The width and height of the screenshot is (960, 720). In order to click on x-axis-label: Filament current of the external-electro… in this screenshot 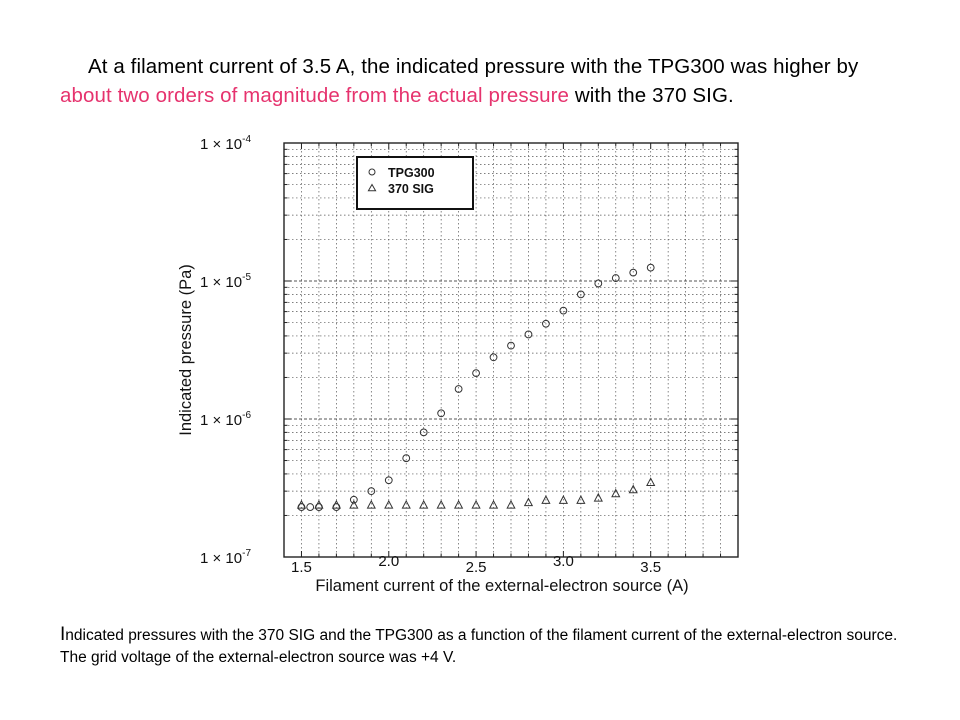, I will do `click(501, 586)`.